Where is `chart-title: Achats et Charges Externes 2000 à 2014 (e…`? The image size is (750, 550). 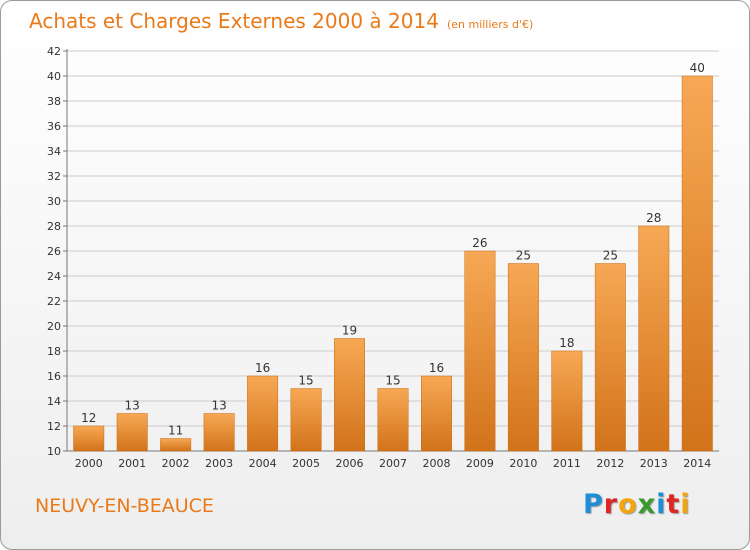 chart-title: Achats et Charges Externes 2000 à 2014 (e… is located at coordinates (281, 21).